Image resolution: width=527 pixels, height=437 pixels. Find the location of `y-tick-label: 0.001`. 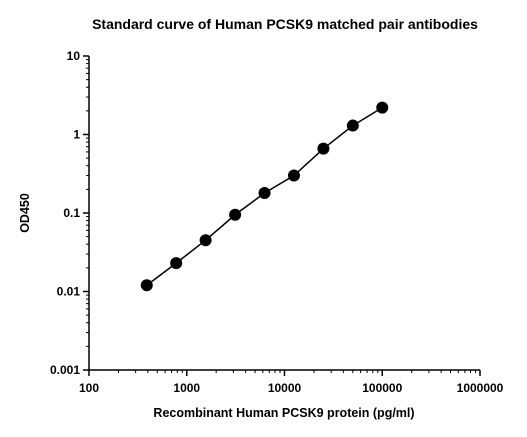

y-tick-label: 0.001 is located at coordinates (65, 370).